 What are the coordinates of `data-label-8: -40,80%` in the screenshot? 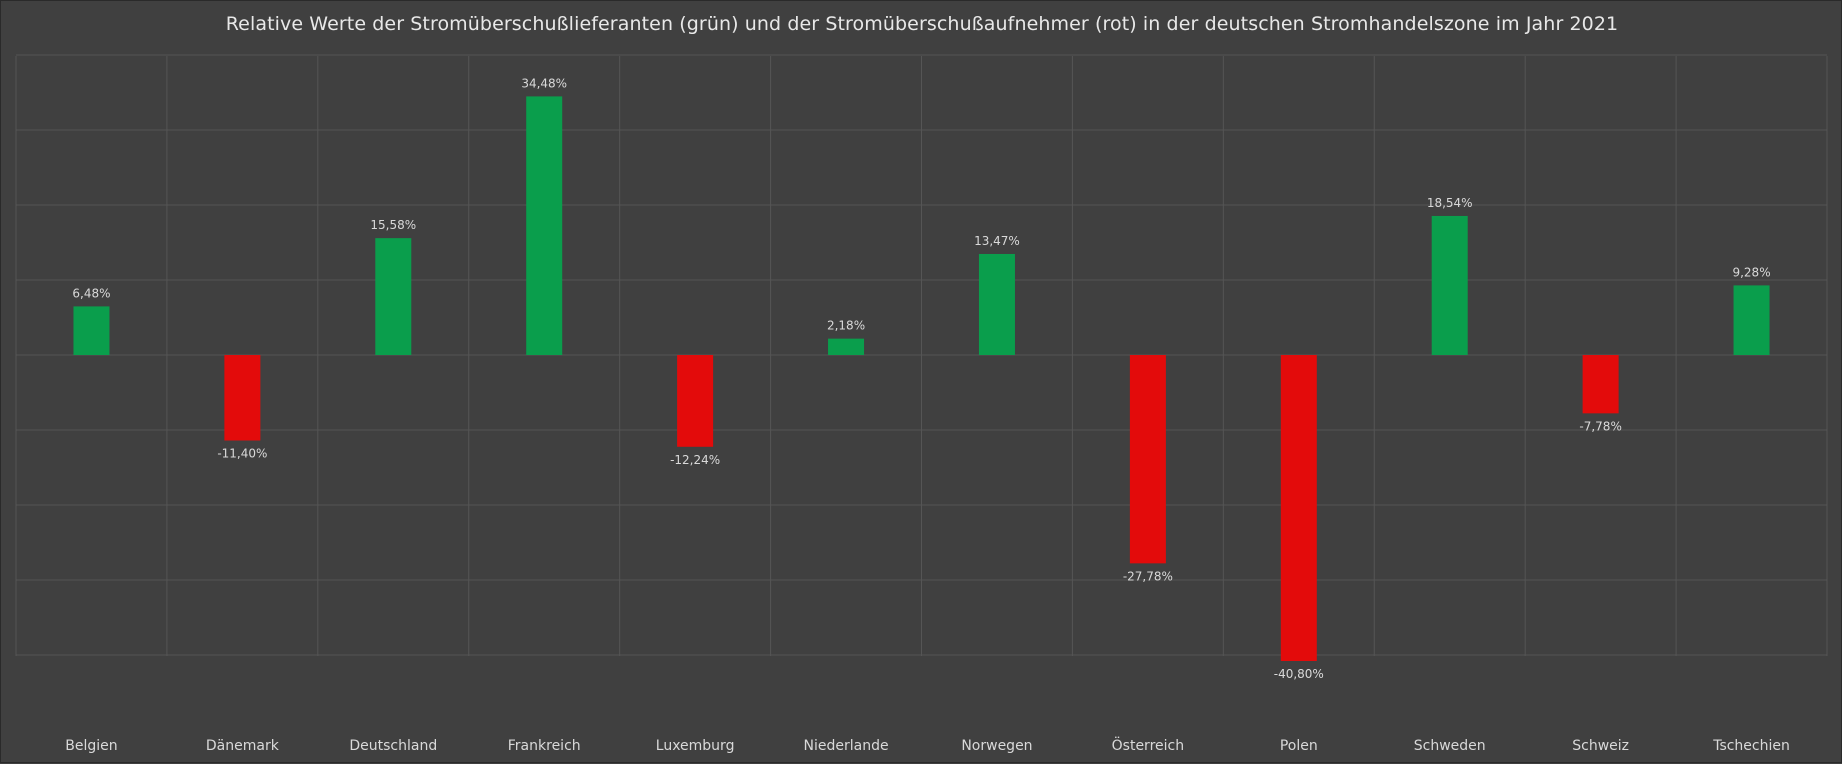 It's located at (1299, 674).